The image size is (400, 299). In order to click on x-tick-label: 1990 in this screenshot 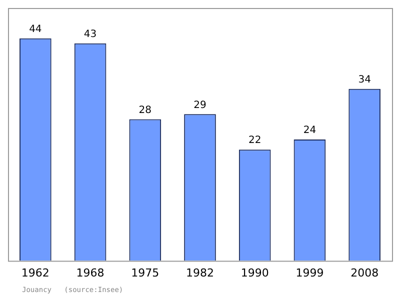, I will do `click(254, 273)`.